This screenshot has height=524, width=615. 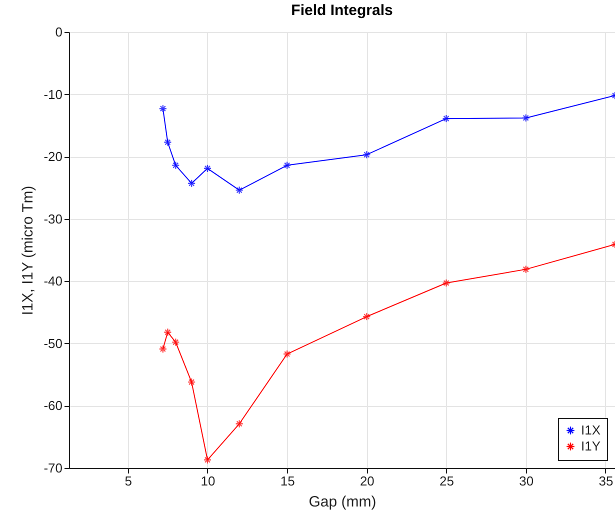 What do you see at coordinates (58, 32) in the screenshot?
I see `y-tick-label: 0` at bounding box center [58, 32].